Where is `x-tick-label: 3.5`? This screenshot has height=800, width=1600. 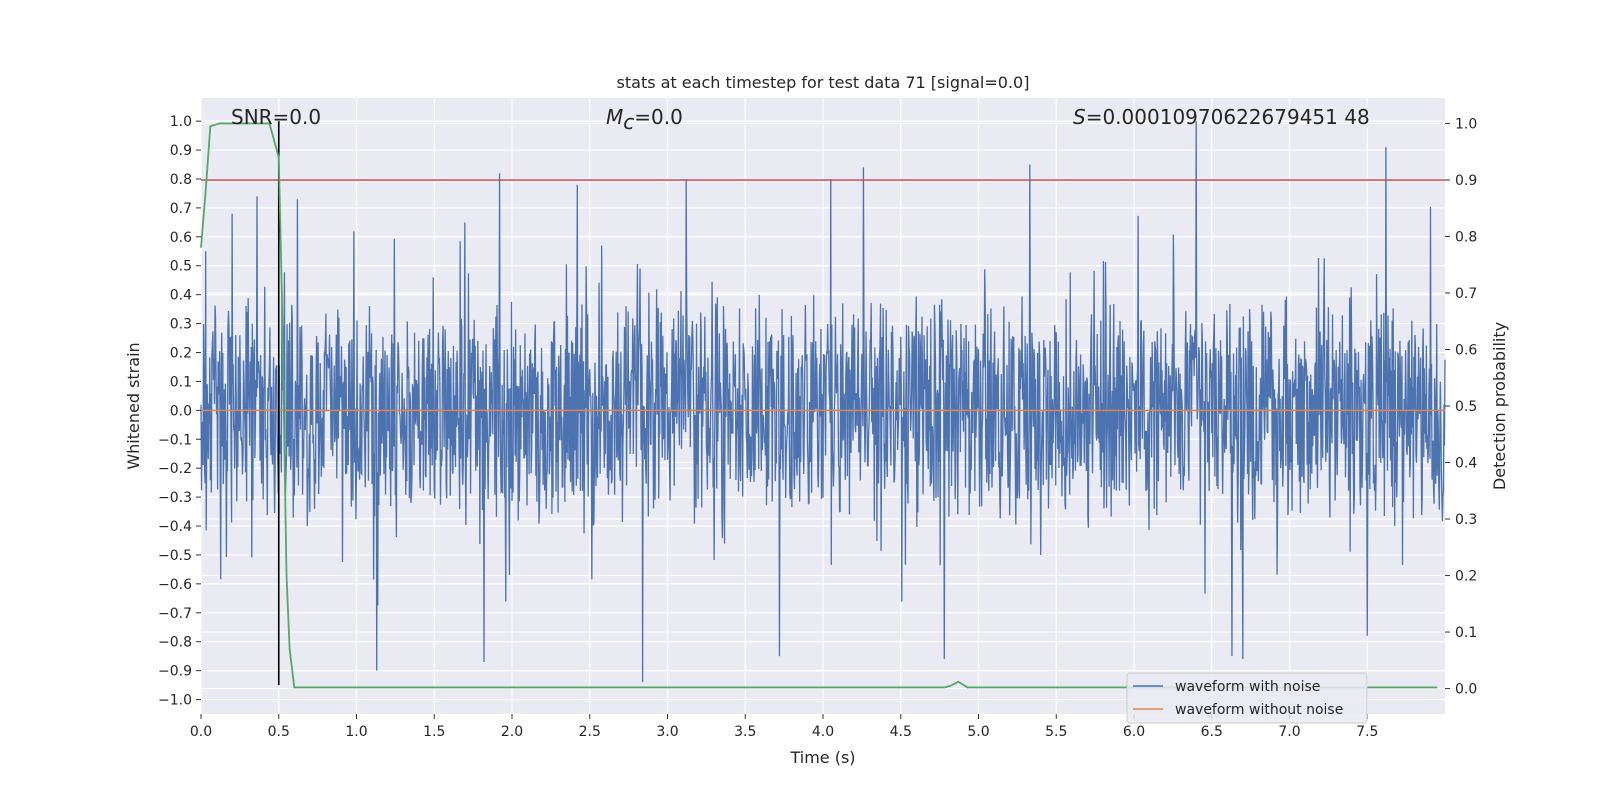 x-tick-label: 3.5 is located at coordinates (745, 732).